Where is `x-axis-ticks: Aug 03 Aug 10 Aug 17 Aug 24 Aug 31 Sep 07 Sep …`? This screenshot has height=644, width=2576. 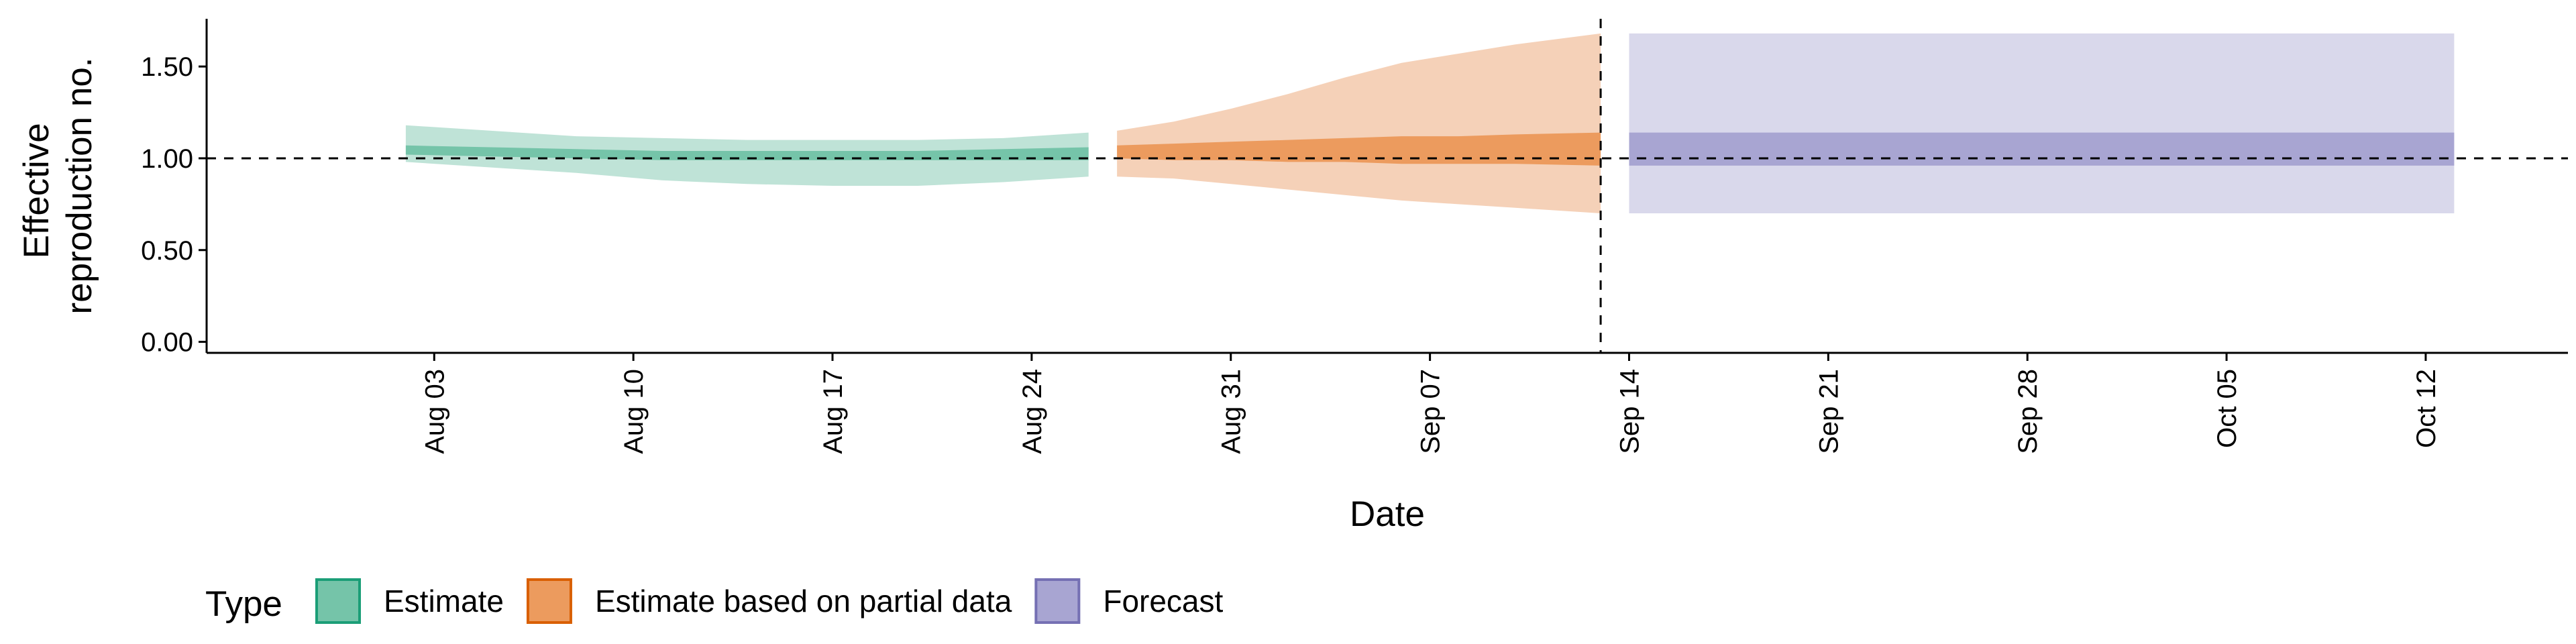 x-axis-ticks: Aug 03 Aug 10 Aug 17 Aug 24 Aug 31 Sep 07 Sep … is located at coordinates (1430, 403).